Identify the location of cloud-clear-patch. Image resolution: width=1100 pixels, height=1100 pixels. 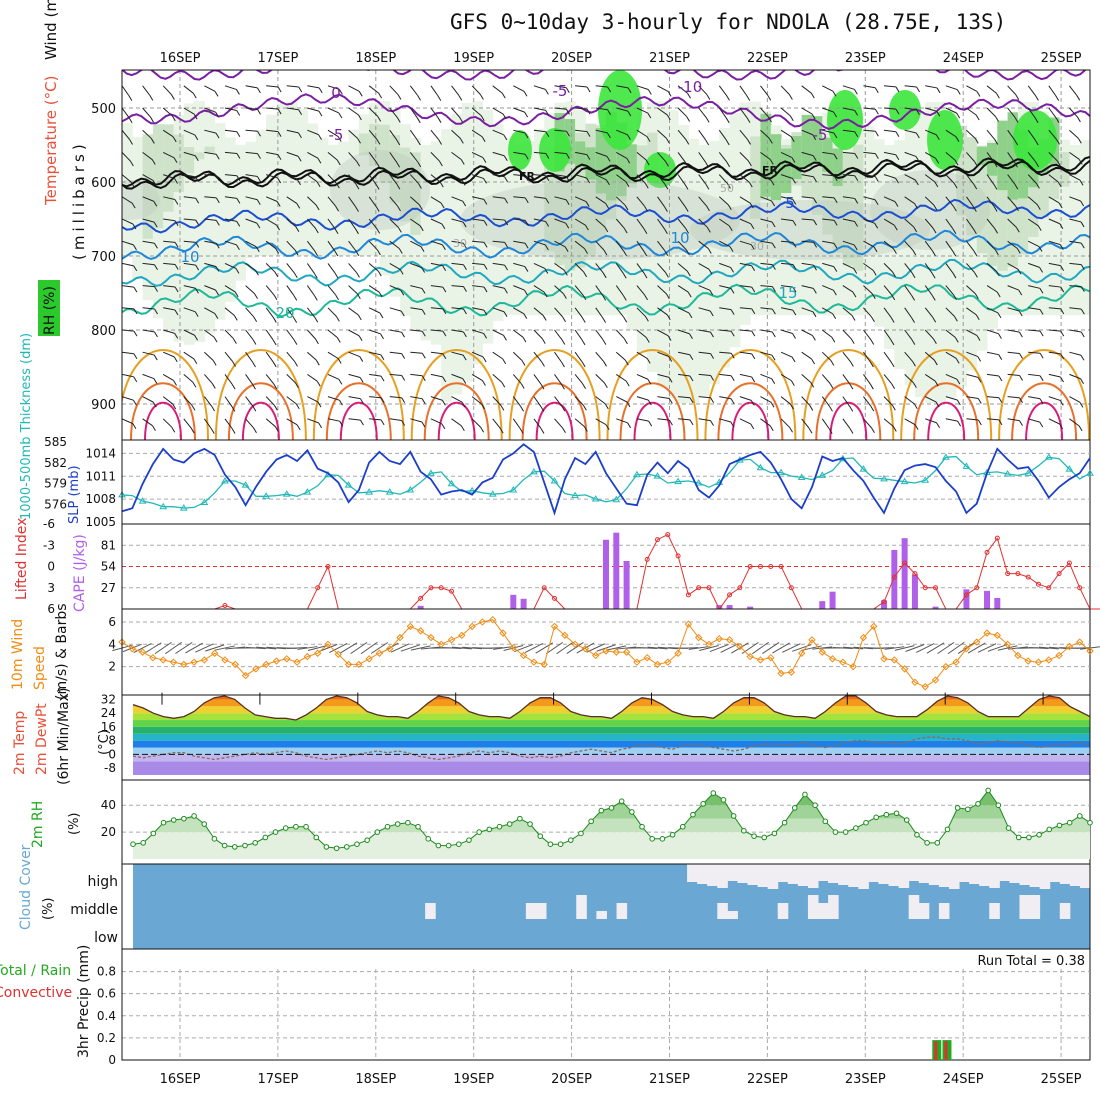
(904, 876).